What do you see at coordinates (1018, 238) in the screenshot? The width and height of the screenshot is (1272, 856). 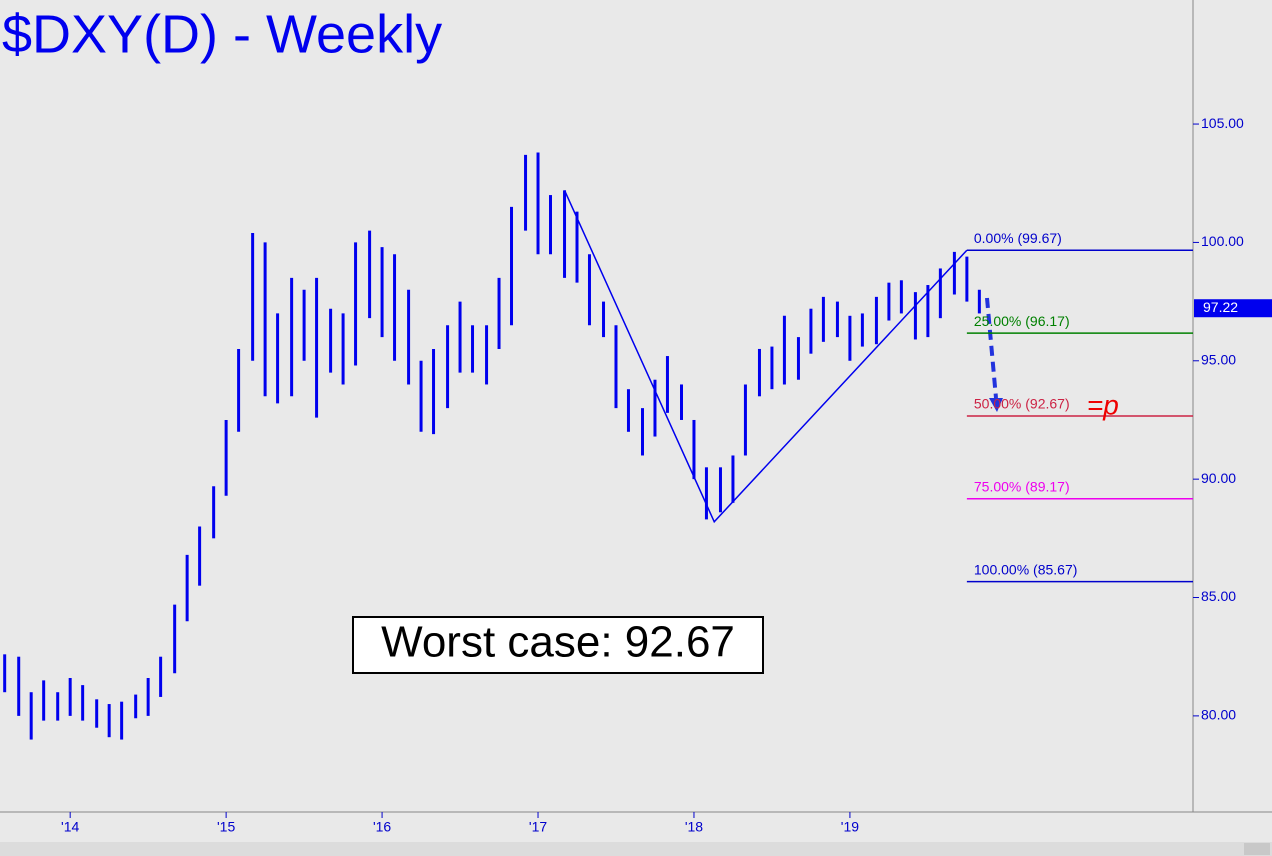 I see `fib-label: 0.00% (99.67)` at bounding box center [1018, 238].